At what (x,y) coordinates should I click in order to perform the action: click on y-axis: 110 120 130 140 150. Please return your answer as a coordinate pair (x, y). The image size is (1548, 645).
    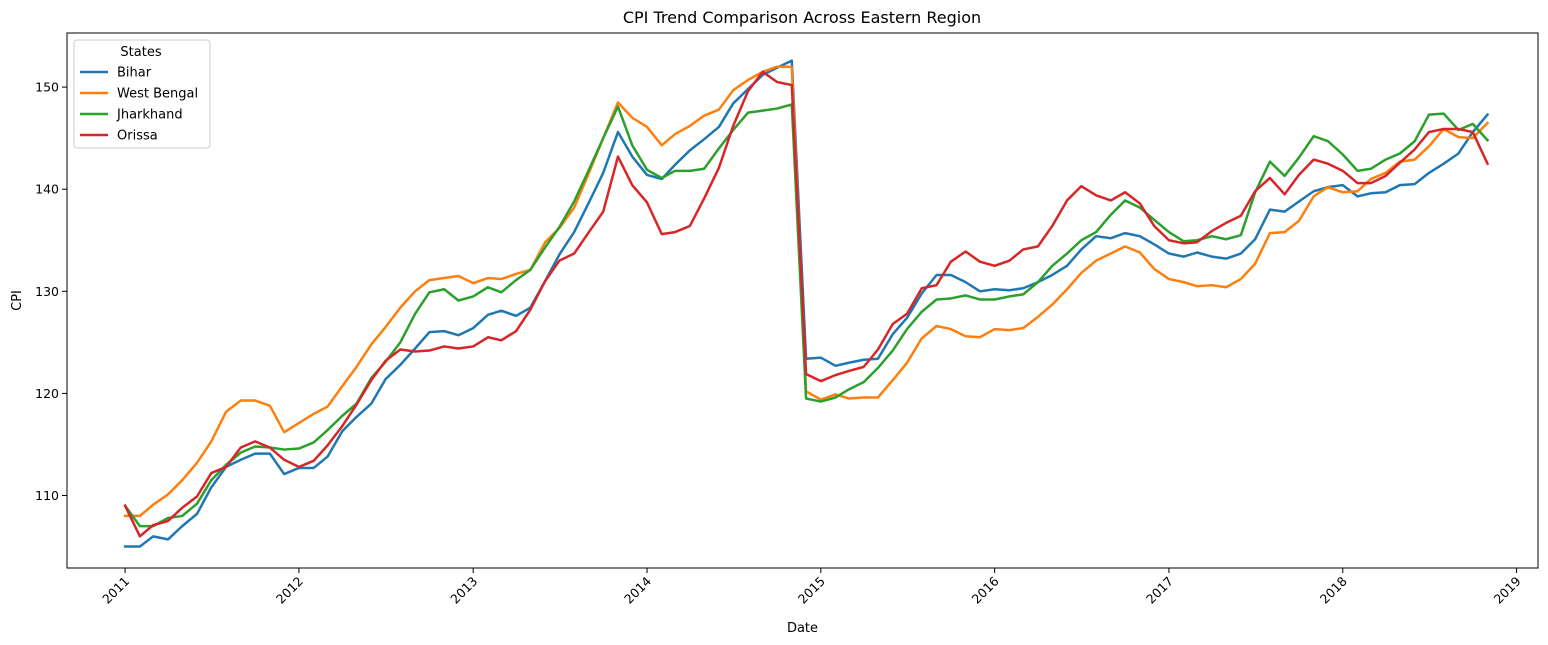
    Looking at the image, I should click on (51, 291).